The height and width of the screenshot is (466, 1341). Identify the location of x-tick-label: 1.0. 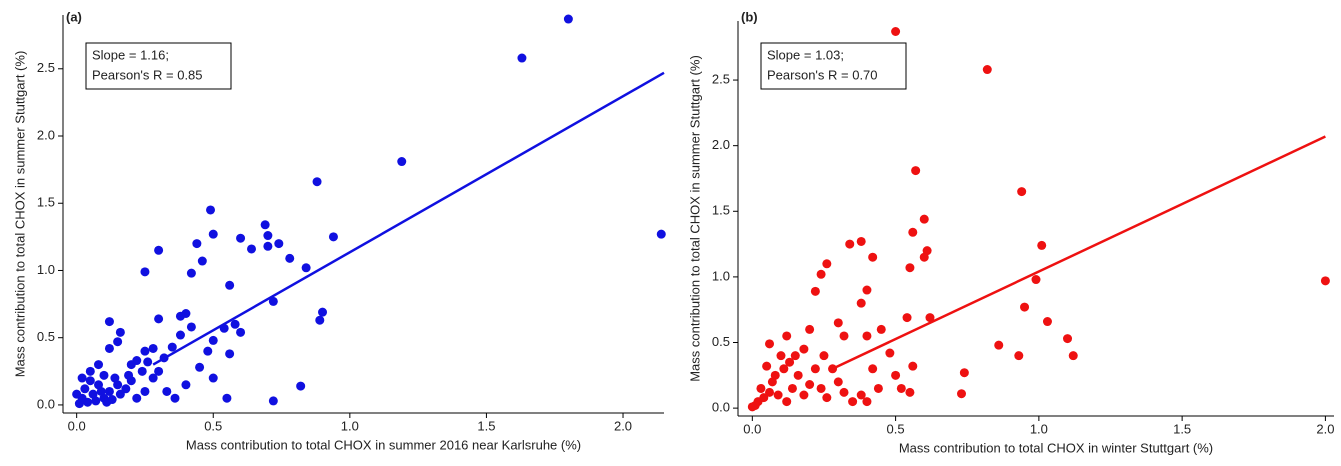
(350, 425).